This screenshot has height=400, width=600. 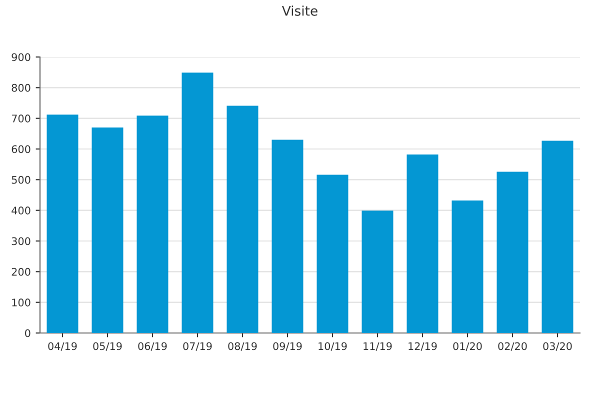 What do you see at coordinates (21, 210) in the screenshot?
I see `y-tick-label: 400` at bounding box center [21, 210].